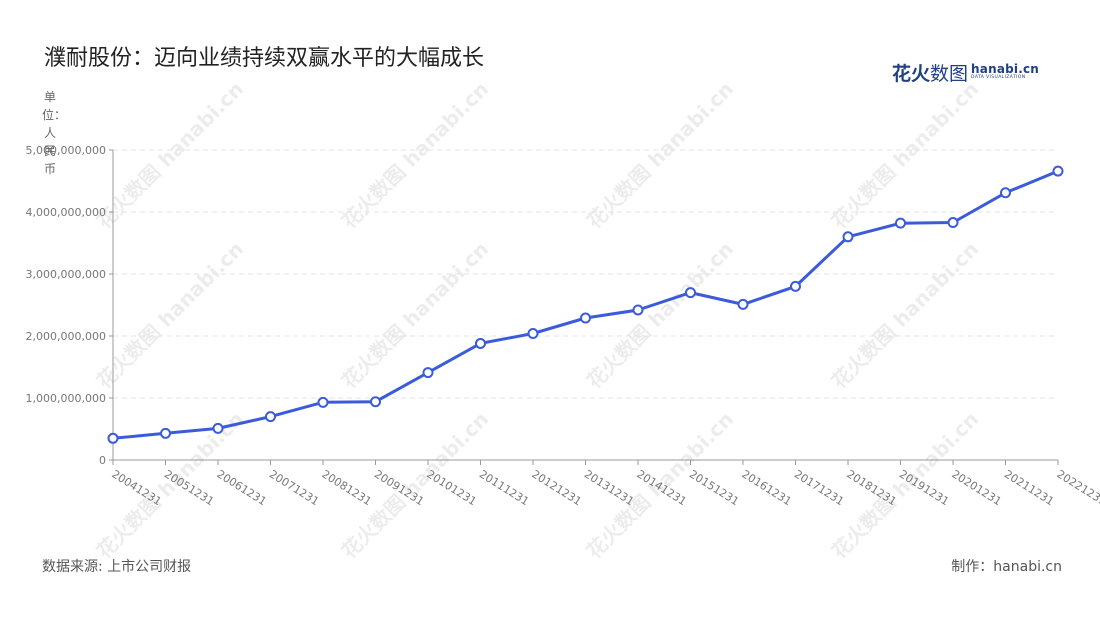  What do you see at coordinates (66, 212) in the screenshot?
I see `y-tick-label: 4,000,000,000` at bounding box center [66, 212].